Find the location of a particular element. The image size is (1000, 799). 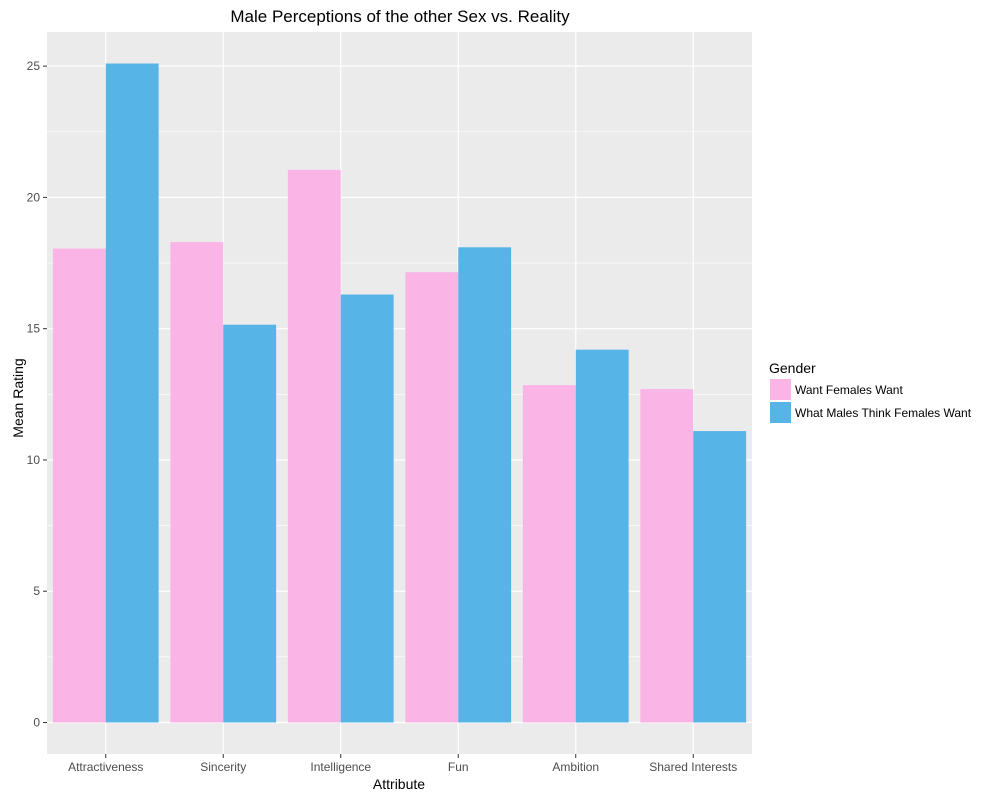

y-tick-label: 20 is located at coordinates (34, 197).